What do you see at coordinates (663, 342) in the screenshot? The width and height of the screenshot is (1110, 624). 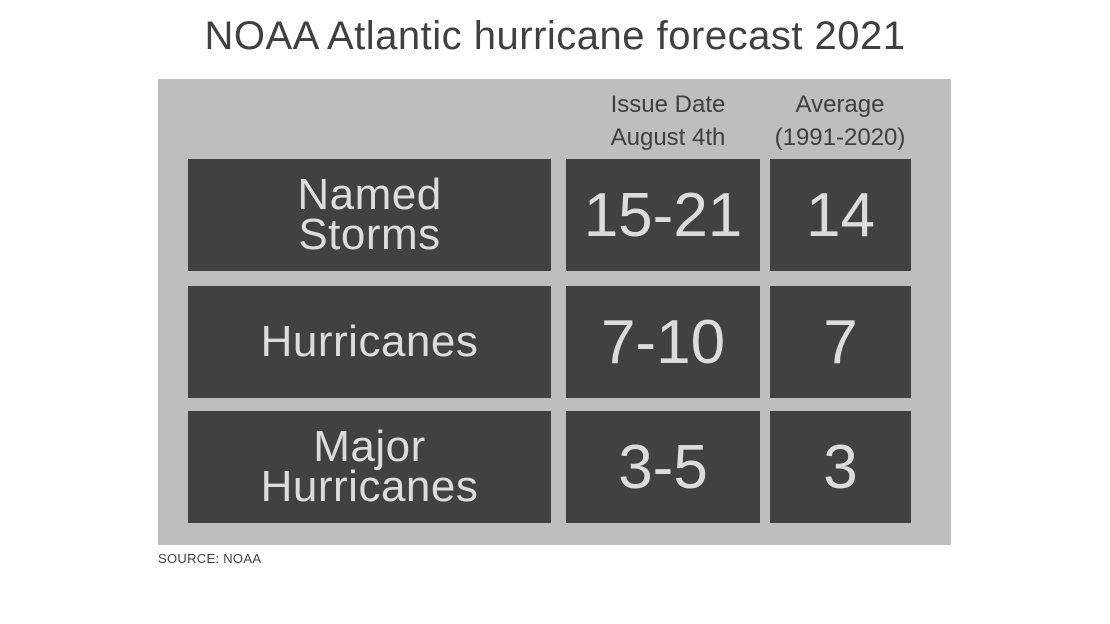 I see `forecast-value-hurricanes: 7-10` at bounding box center [663, 342].